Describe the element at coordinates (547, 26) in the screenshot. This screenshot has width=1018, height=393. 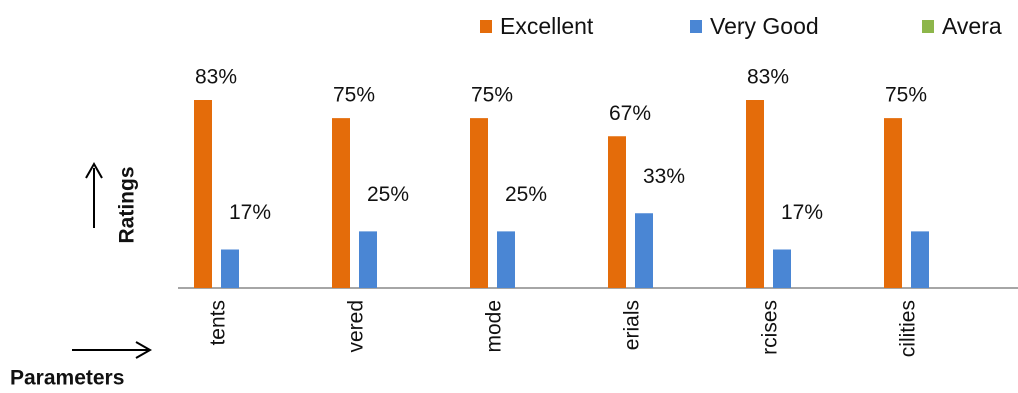
I see `legend-label: Excellent` at that location.